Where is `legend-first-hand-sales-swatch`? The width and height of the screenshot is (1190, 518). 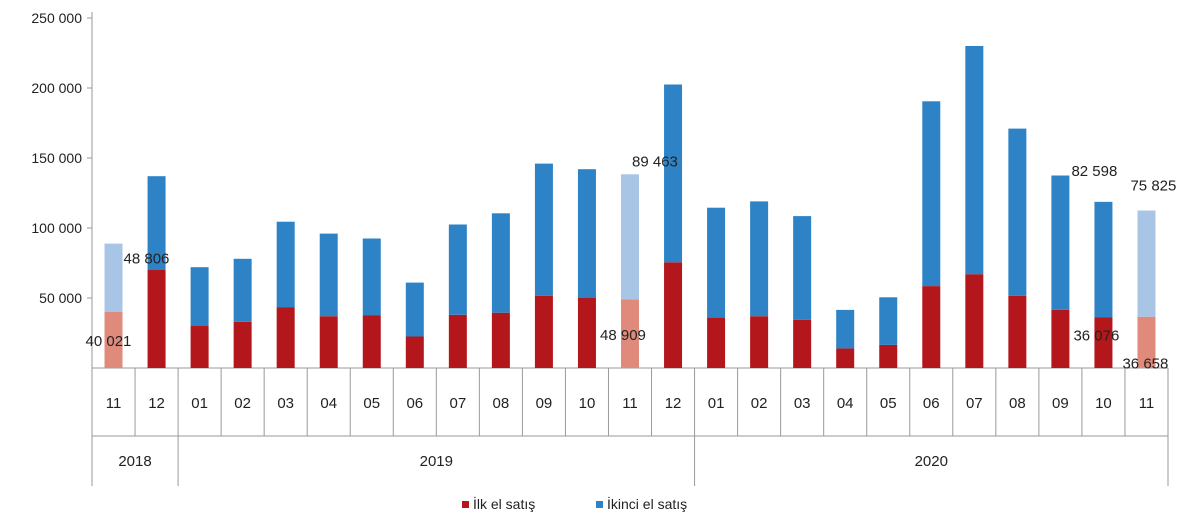 legend-first-hand-sales-swatch is located at coordinates (465, 504).